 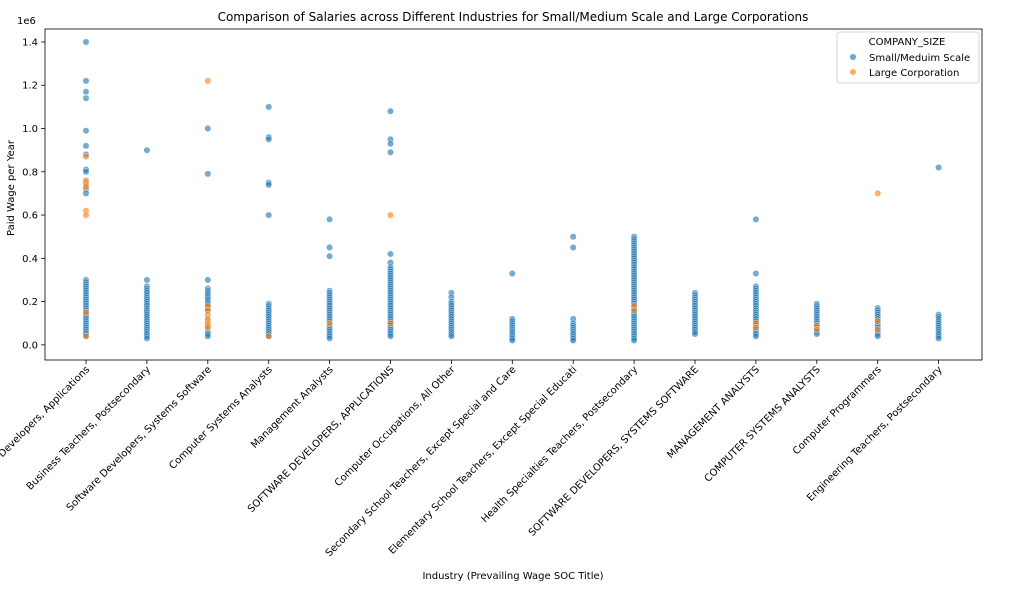 I want to click on y-tick-label-7: 1.4, so click(x=30, y=42).